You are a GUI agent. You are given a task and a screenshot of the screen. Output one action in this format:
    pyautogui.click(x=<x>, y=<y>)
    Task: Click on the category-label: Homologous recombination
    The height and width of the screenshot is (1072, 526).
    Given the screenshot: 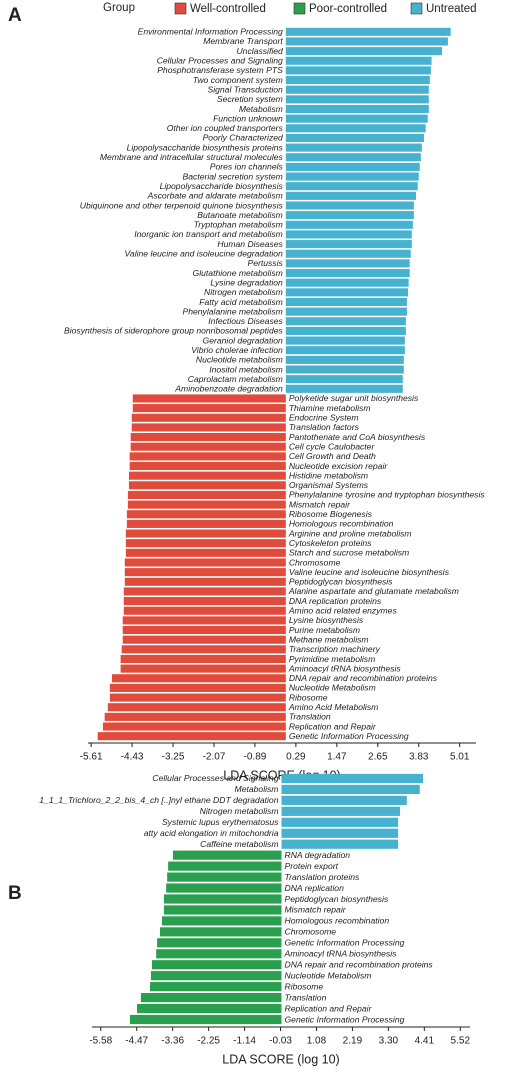 What is the action you would take?
    pyautogui.click(x=336, y=921)
    